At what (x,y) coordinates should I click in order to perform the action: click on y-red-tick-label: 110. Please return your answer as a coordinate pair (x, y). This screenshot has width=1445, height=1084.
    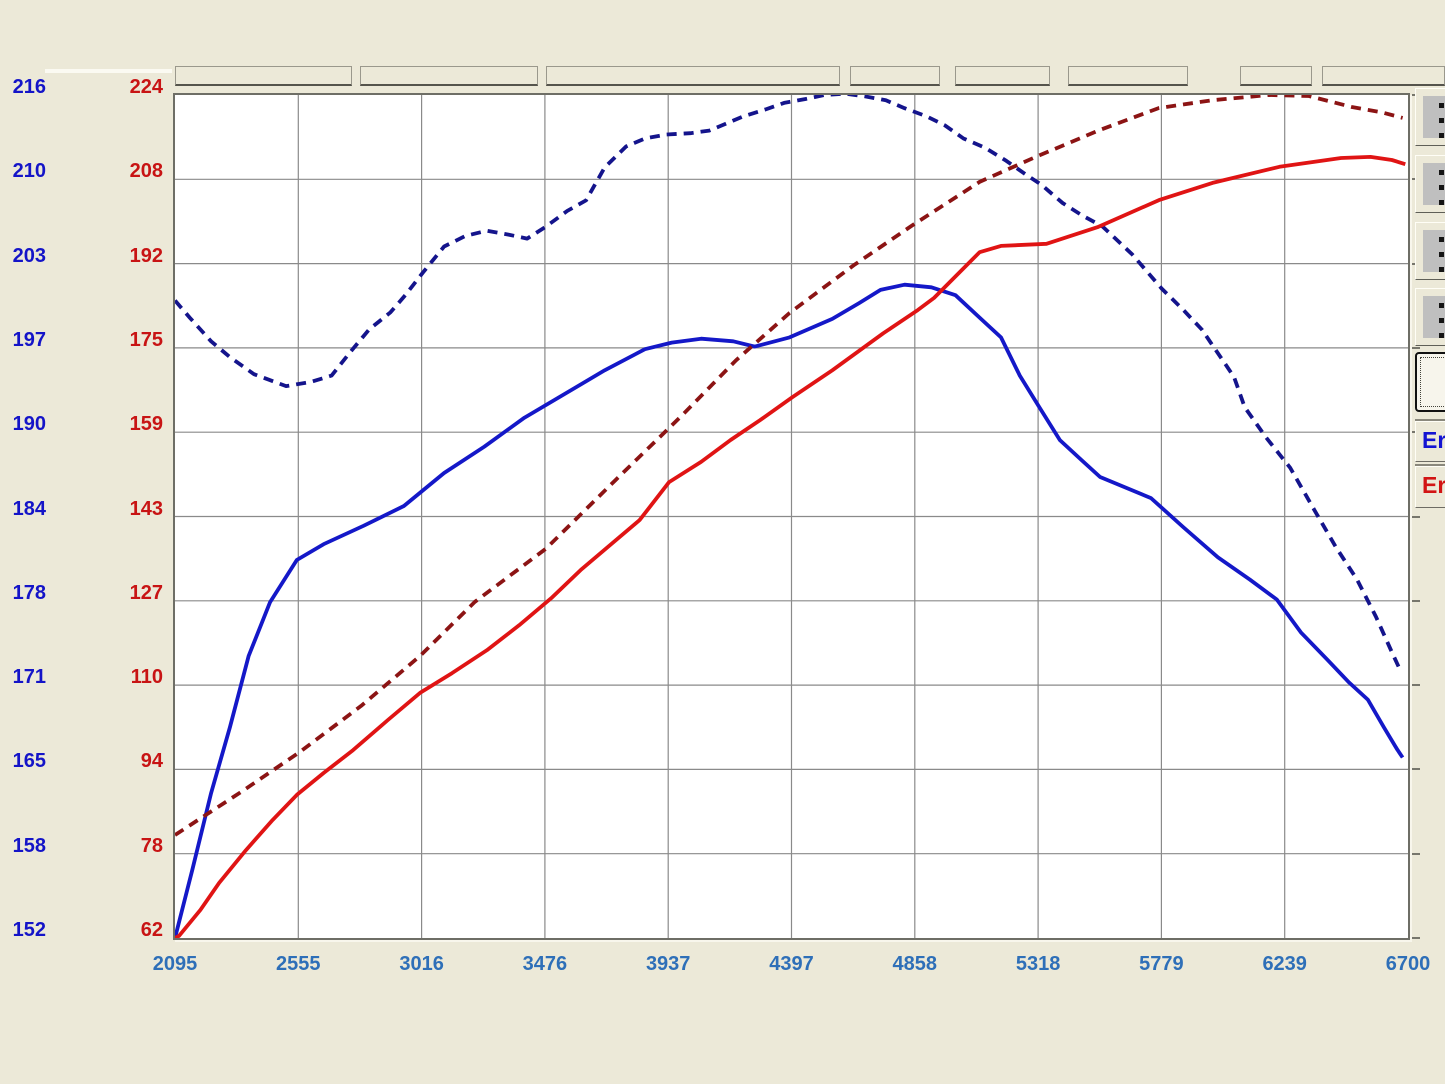
    Looking at the image, I should click on (146, 677).